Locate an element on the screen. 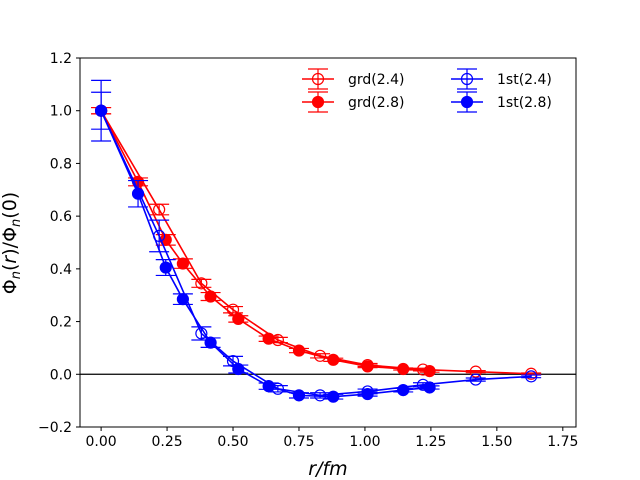 Image resolution: width=640 pixels, height=480 pixels. y-axis-title-part: Φ is located at coordinates (10, 286).